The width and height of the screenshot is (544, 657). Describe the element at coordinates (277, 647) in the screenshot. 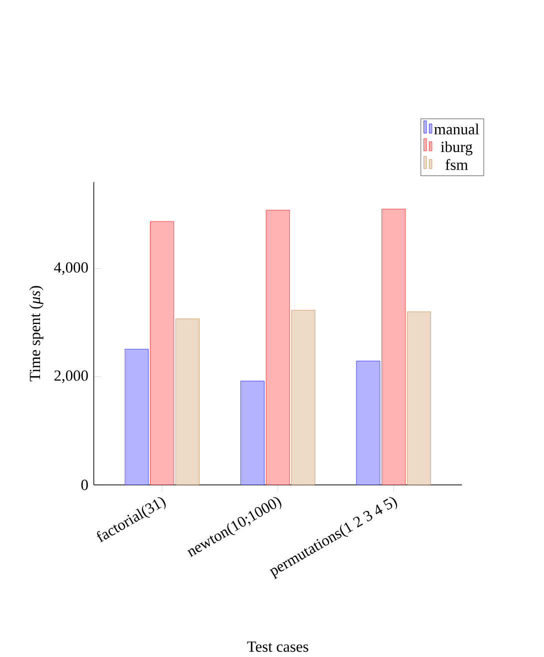

I see `x-axis-title: Test cases` at that location.